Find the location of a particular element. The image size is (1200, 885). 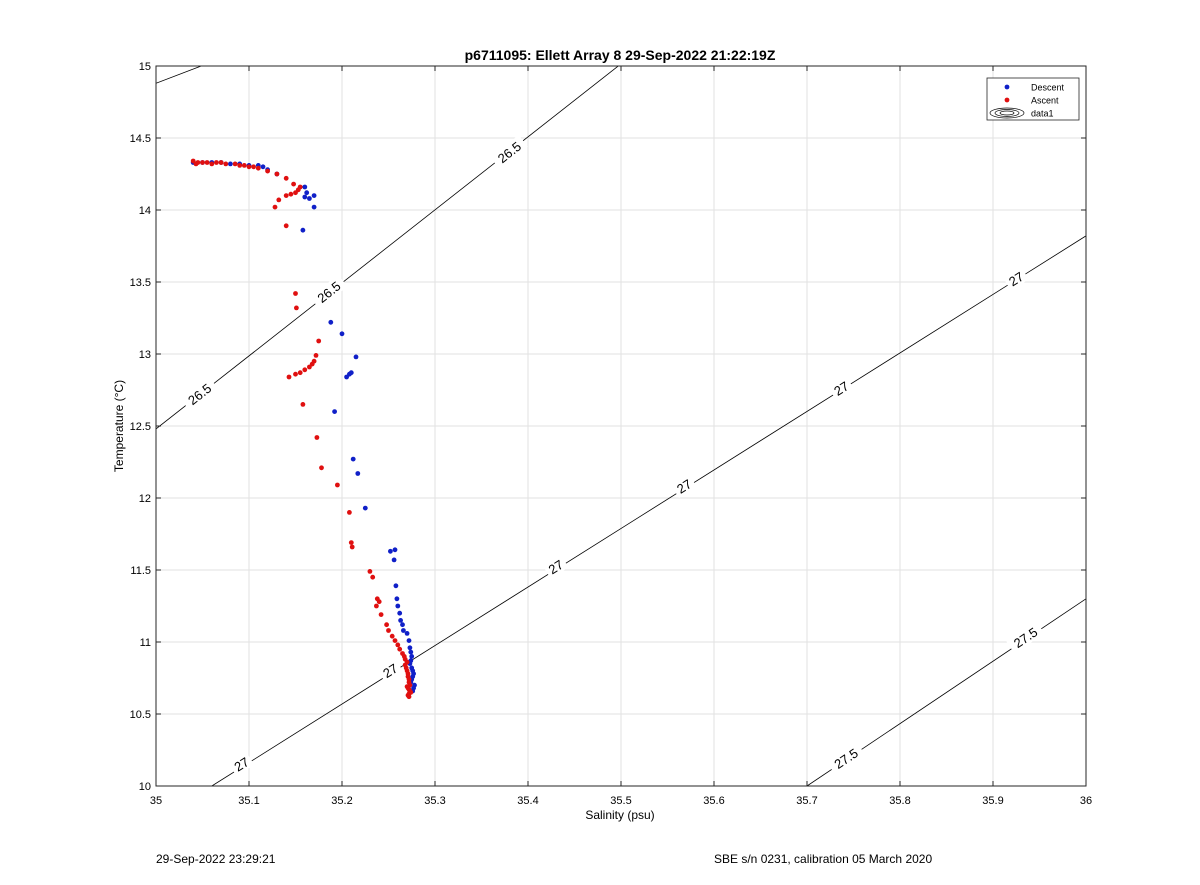

y-tick-label: 15 is located at coordinates (145, 67).